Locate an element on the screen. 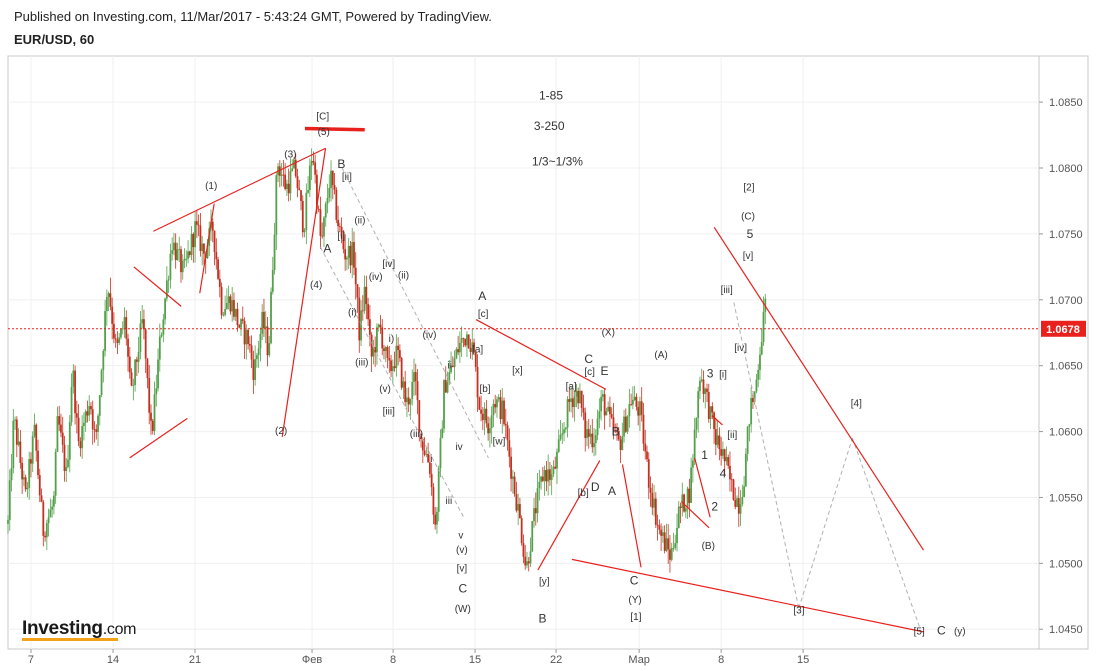 This screenshot has height=671, width=1096. wave-label: A is located at coordinates (327, 248).